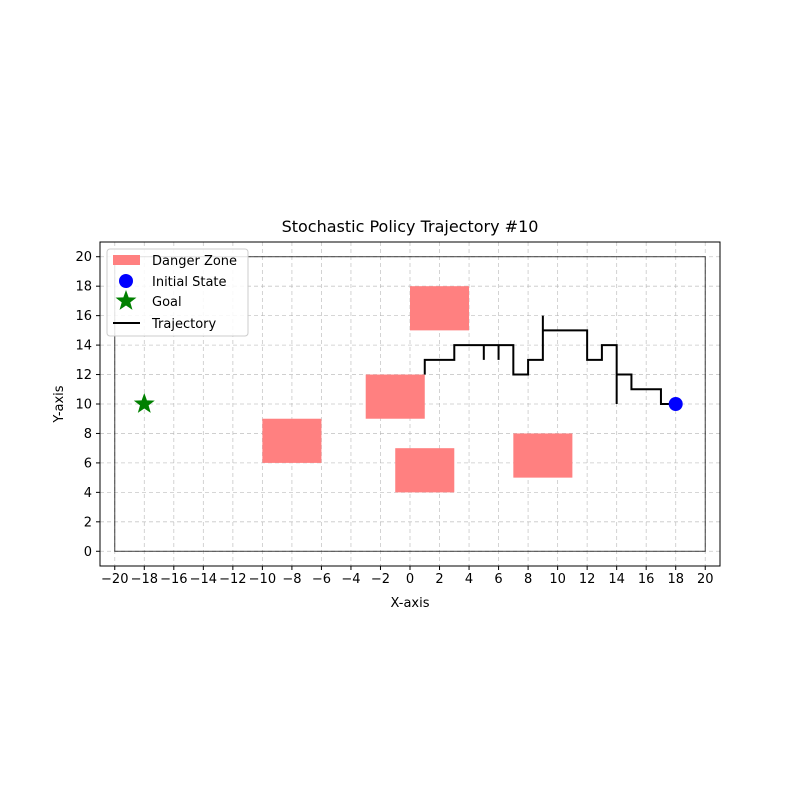  I want to click on legend-danger-zone-label: Danger Zone, so click(194, 261).